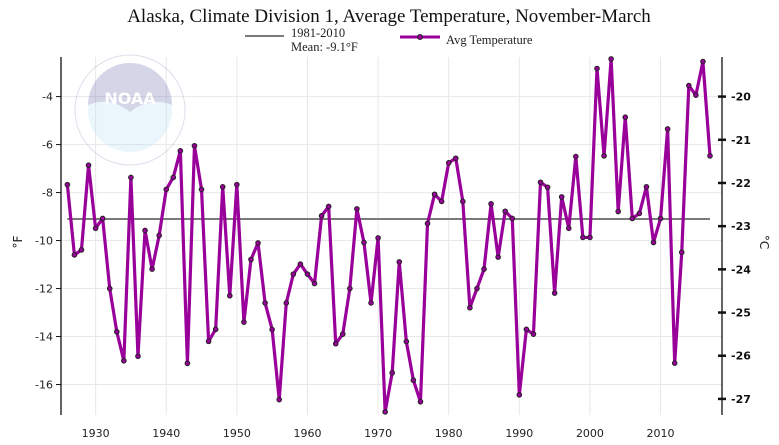 The image size is (779, 445). What do you see at coordinates (764, 242) in the screenshot?
I see `y-axis-label-right: °C` at bounding box center [764, 242].